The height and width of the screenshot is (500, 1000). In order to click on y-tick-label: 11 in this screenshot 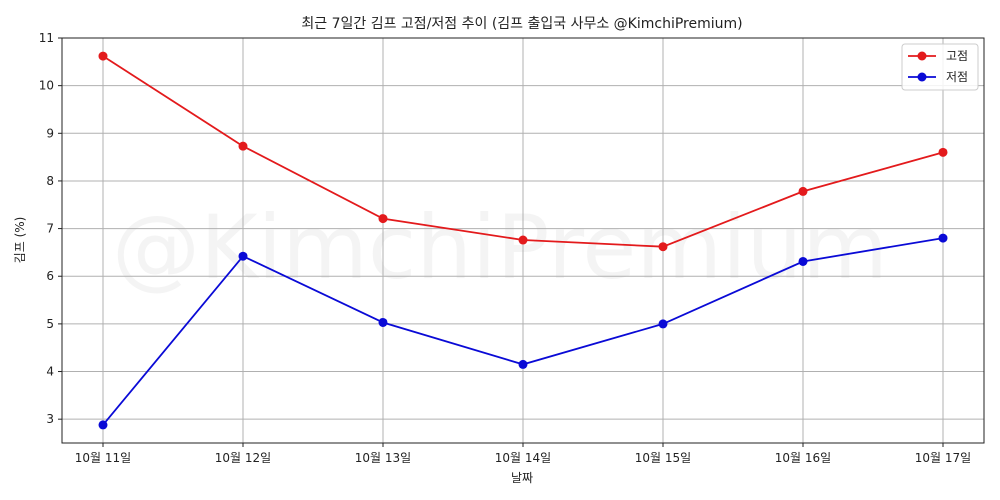, I will do `click(46, 38)`.